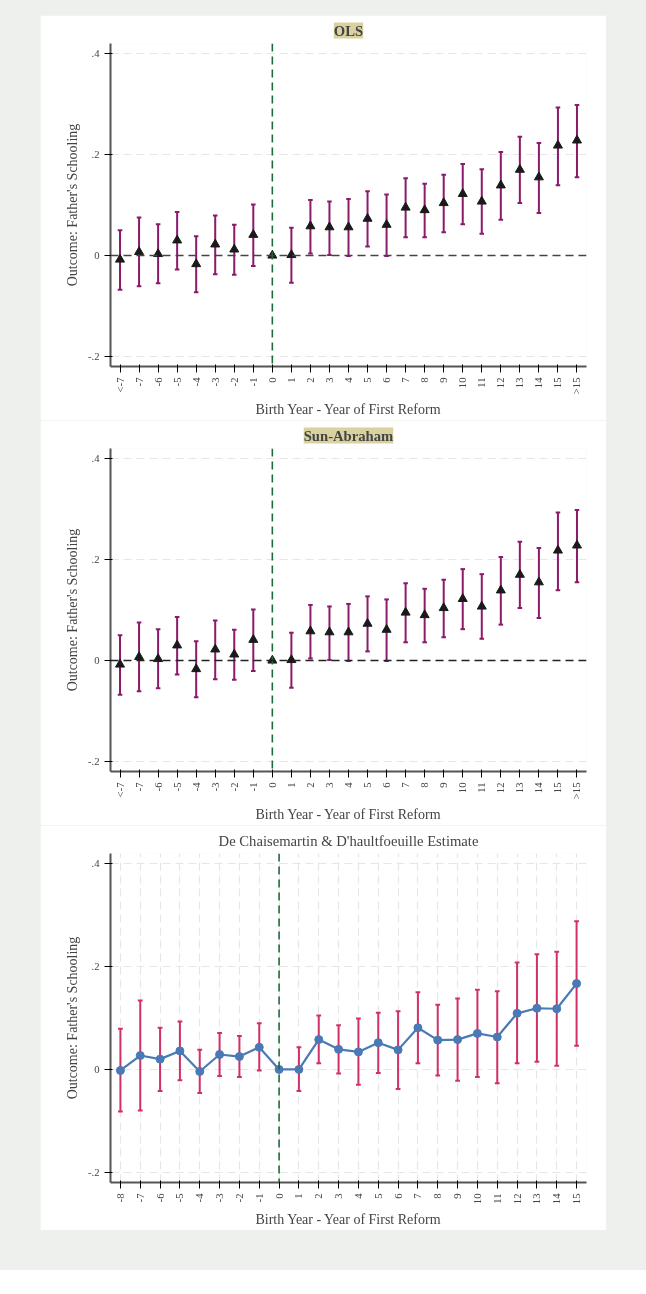  I want to click on x-tick-label: -1, so click(259, 1198).